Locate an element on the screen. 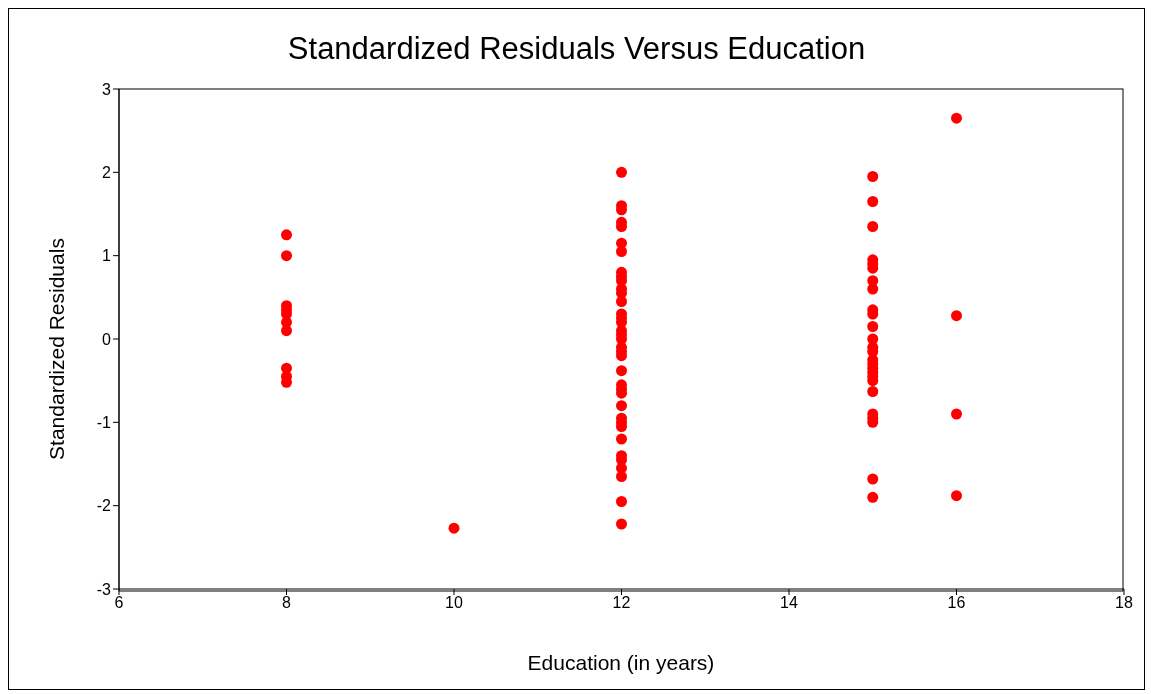 Image resolution: width=1151 pixels, height=694 pixels. x-tick-label: 6 is located at coordinates (119, 603).